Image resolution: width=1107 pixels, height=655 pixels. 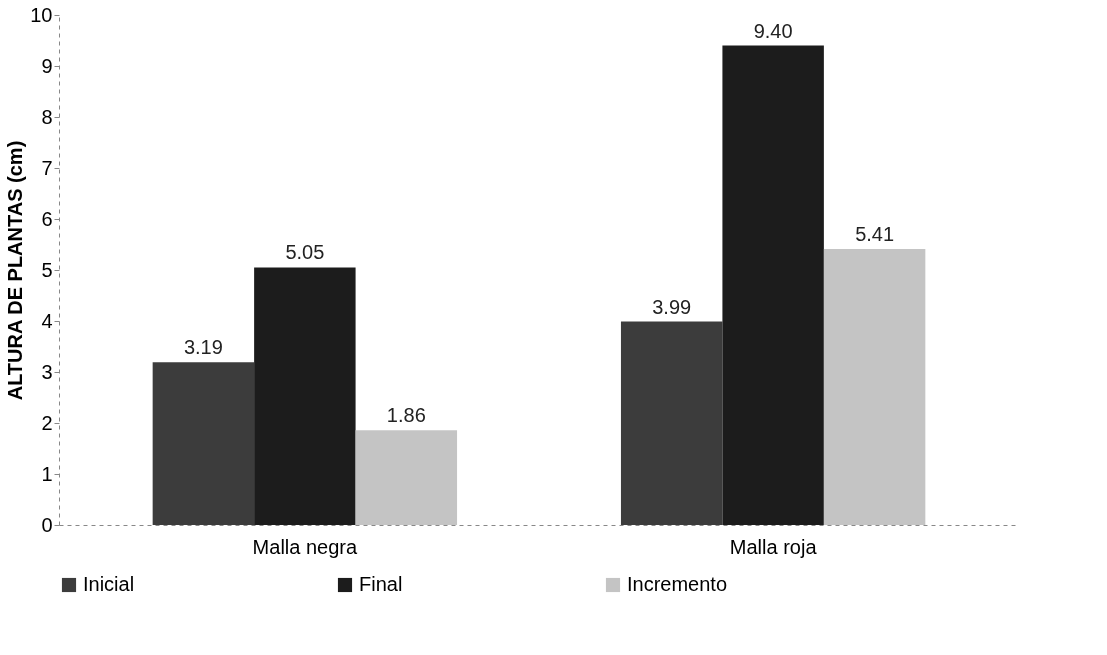 What do you see at coordinates (773, 546) in the screenshot?
I see `x-tick-label: Malla roja` at bounding box center [773, 546].